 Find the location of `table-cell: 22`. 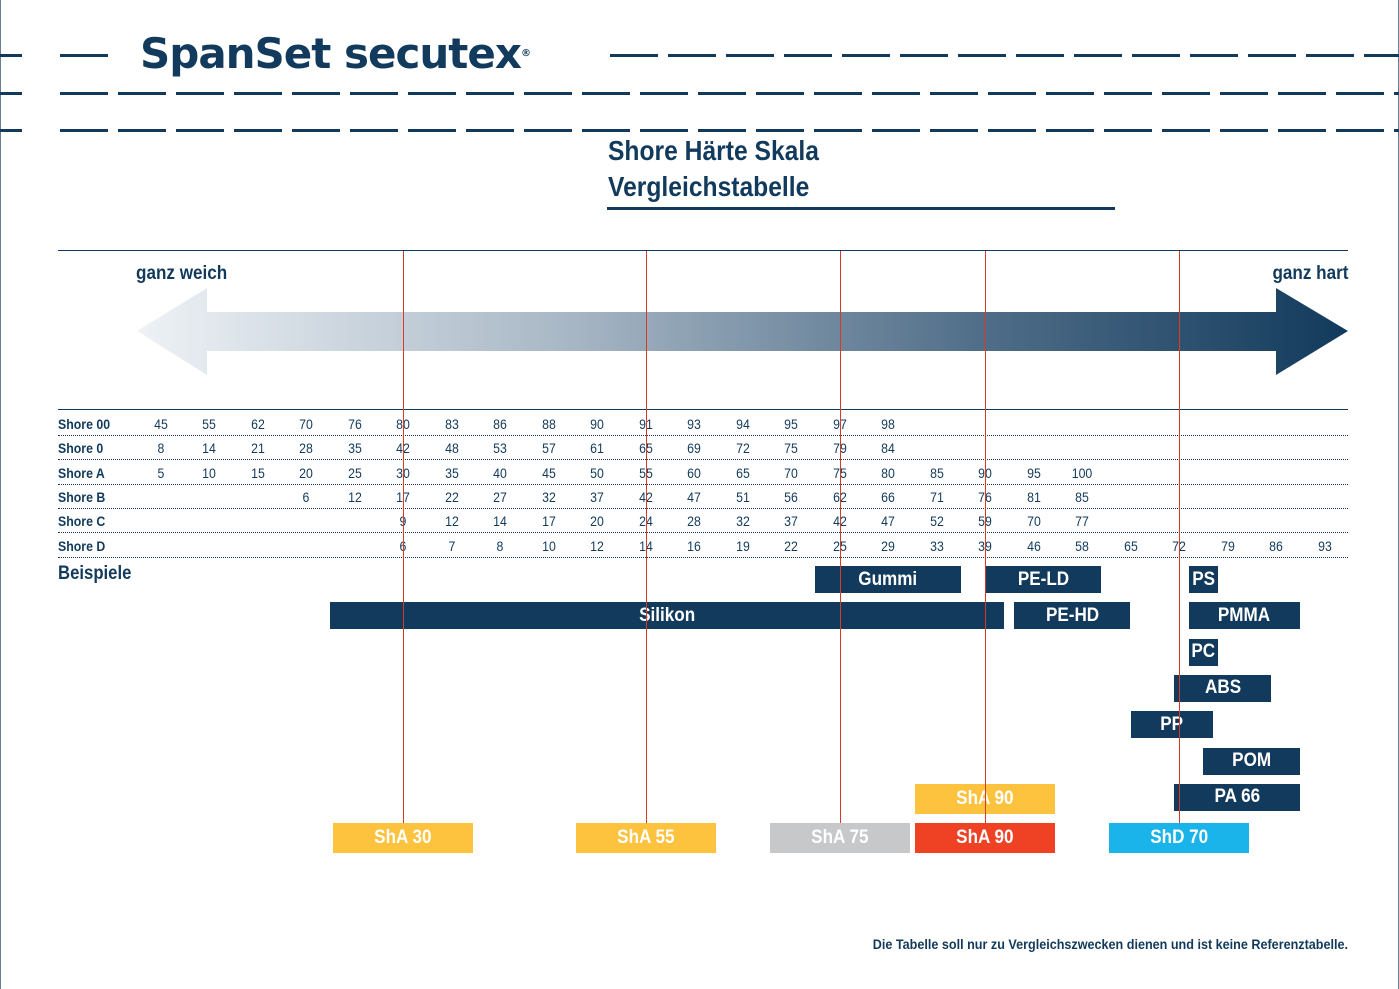

table-cell: 22 is located at coordinates (791, 545).